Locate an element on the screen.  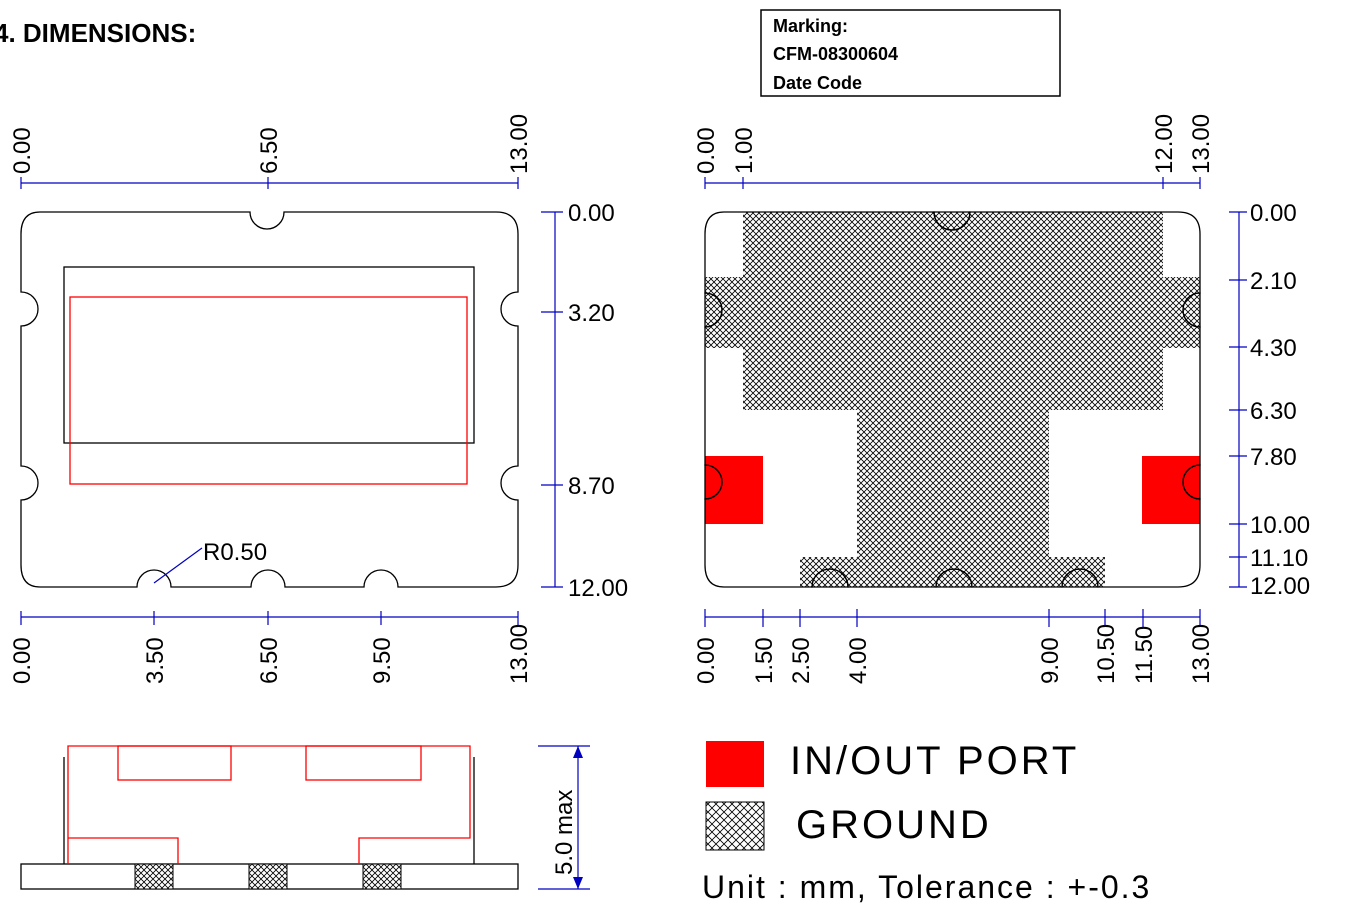
tick-label: 10.50 is located at coordinates (1106, 654).